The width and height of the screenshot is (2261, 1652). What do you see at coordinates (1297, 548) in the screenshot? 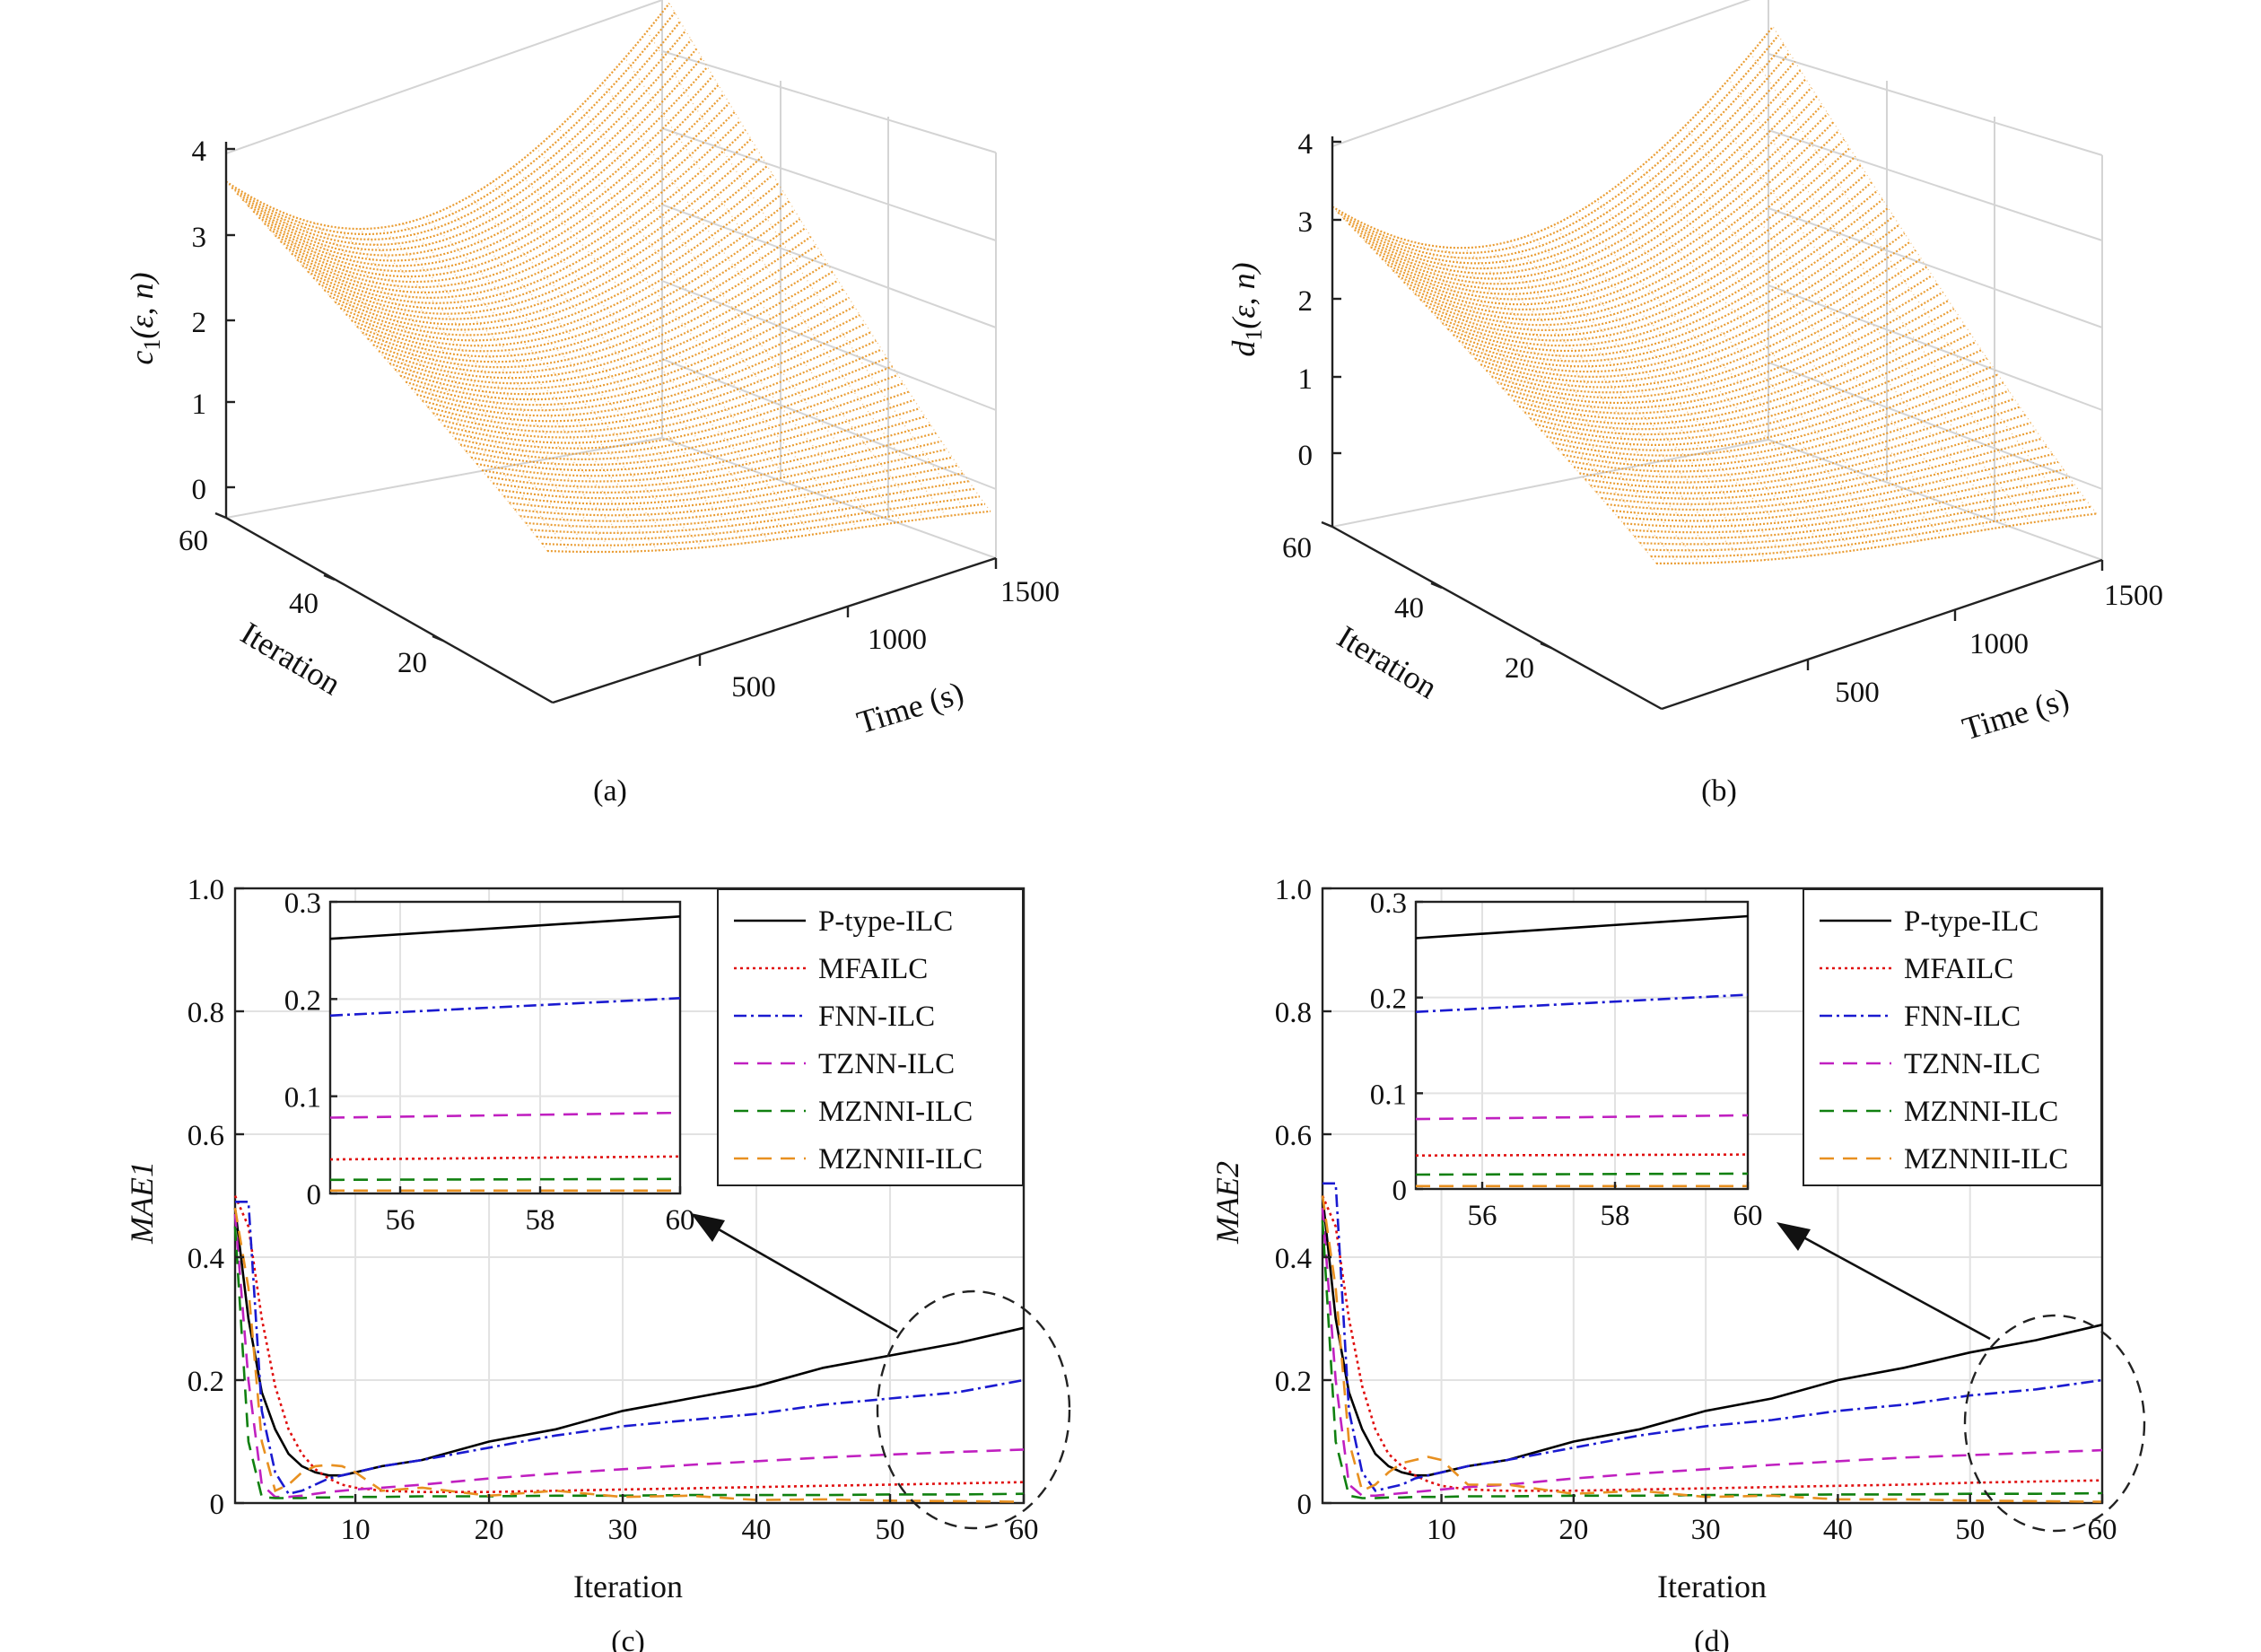
I see `y-tick-b-60: 60` at bounding box center [1297, 548].